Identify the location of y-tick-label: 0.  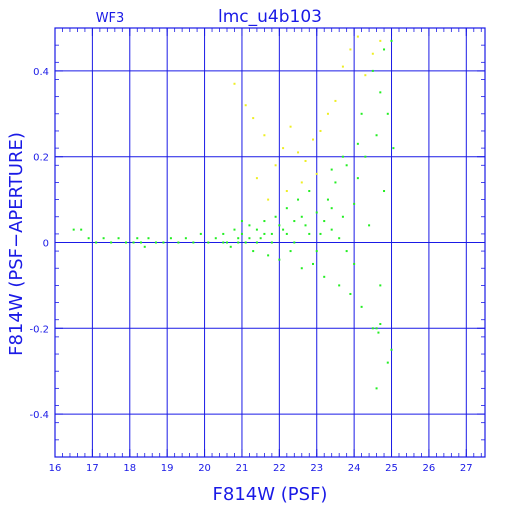
(46, 244).